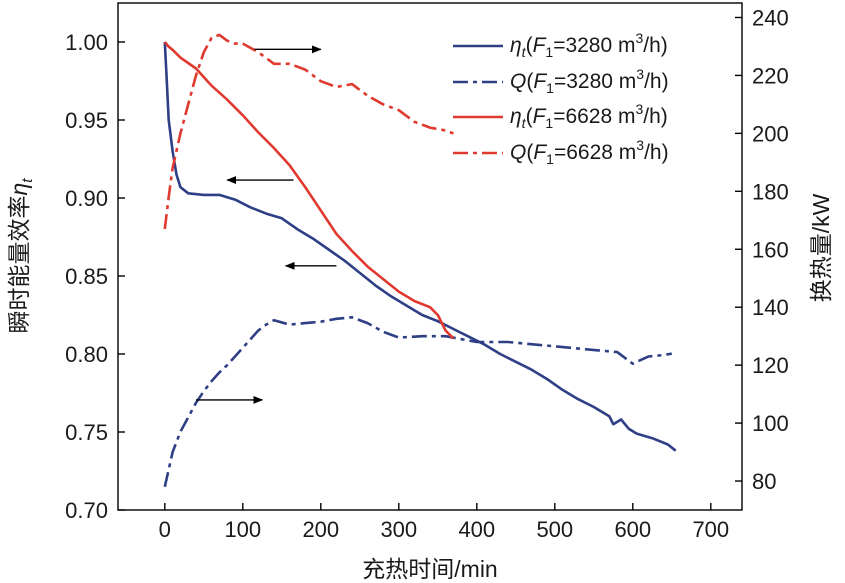  I want to click on annotations, so click(266, 224).